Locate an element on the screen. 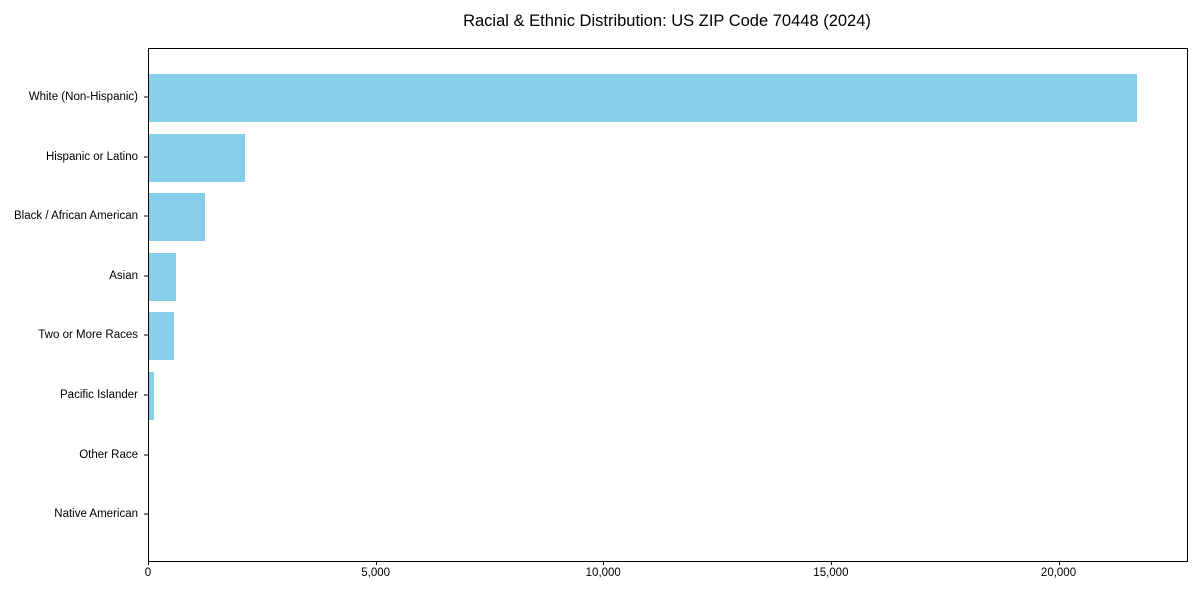 This screenshot has height=600, width=1200. y-tick-label-white-non-hispanic: White (Non-Hispanic) is located at coordinates (83, 97).